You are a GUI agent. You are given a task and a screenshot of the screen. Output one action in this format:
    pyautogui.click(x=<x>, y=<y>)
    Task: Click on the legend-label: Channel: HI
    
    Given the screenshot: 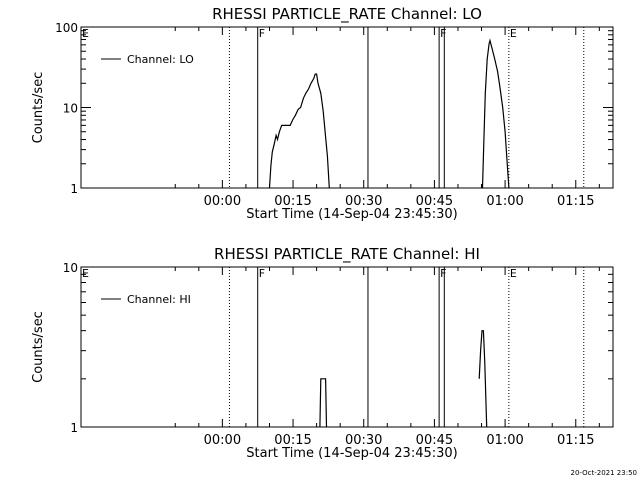 What is the action you would take?
    pyautogui.click(x=159, y=299)
    